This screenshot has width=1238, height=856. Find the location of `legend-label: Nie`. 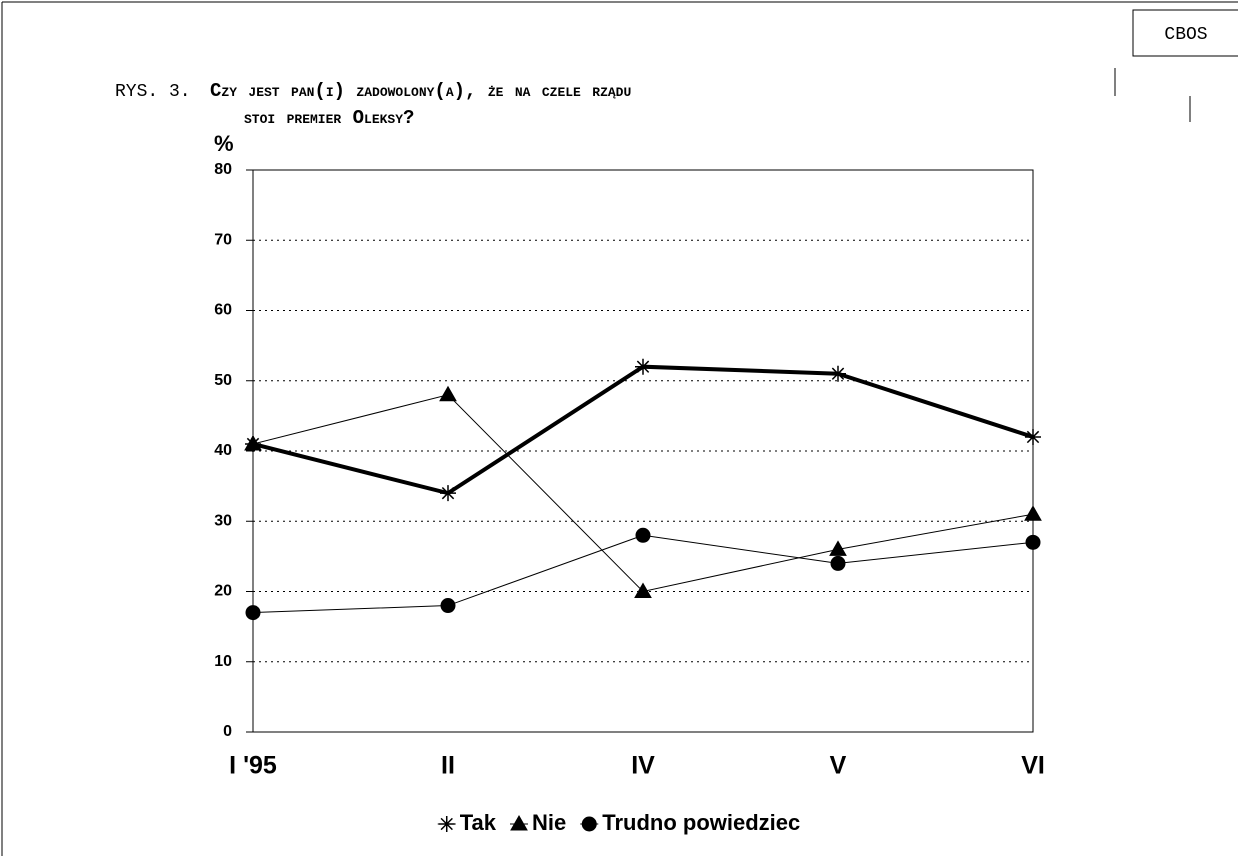

legend-label: Nie is located at coordinates (549, 822).